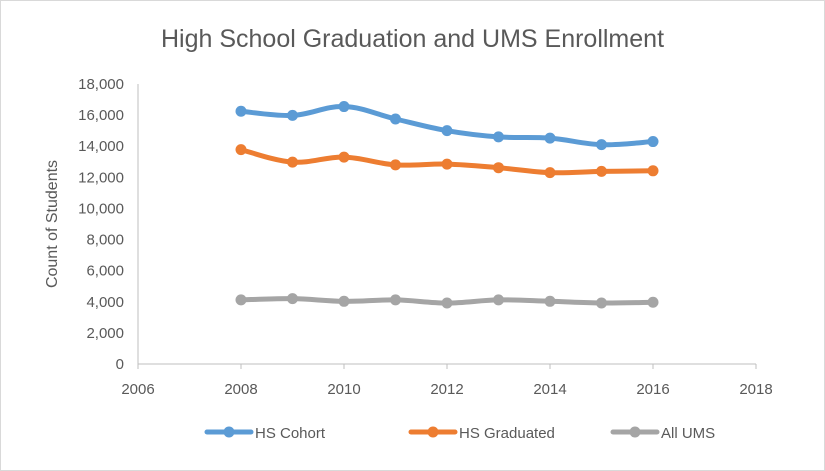 This screenshot has height=471, width=825. I want to click on x-tick-label: 2010, so click(343, 389).